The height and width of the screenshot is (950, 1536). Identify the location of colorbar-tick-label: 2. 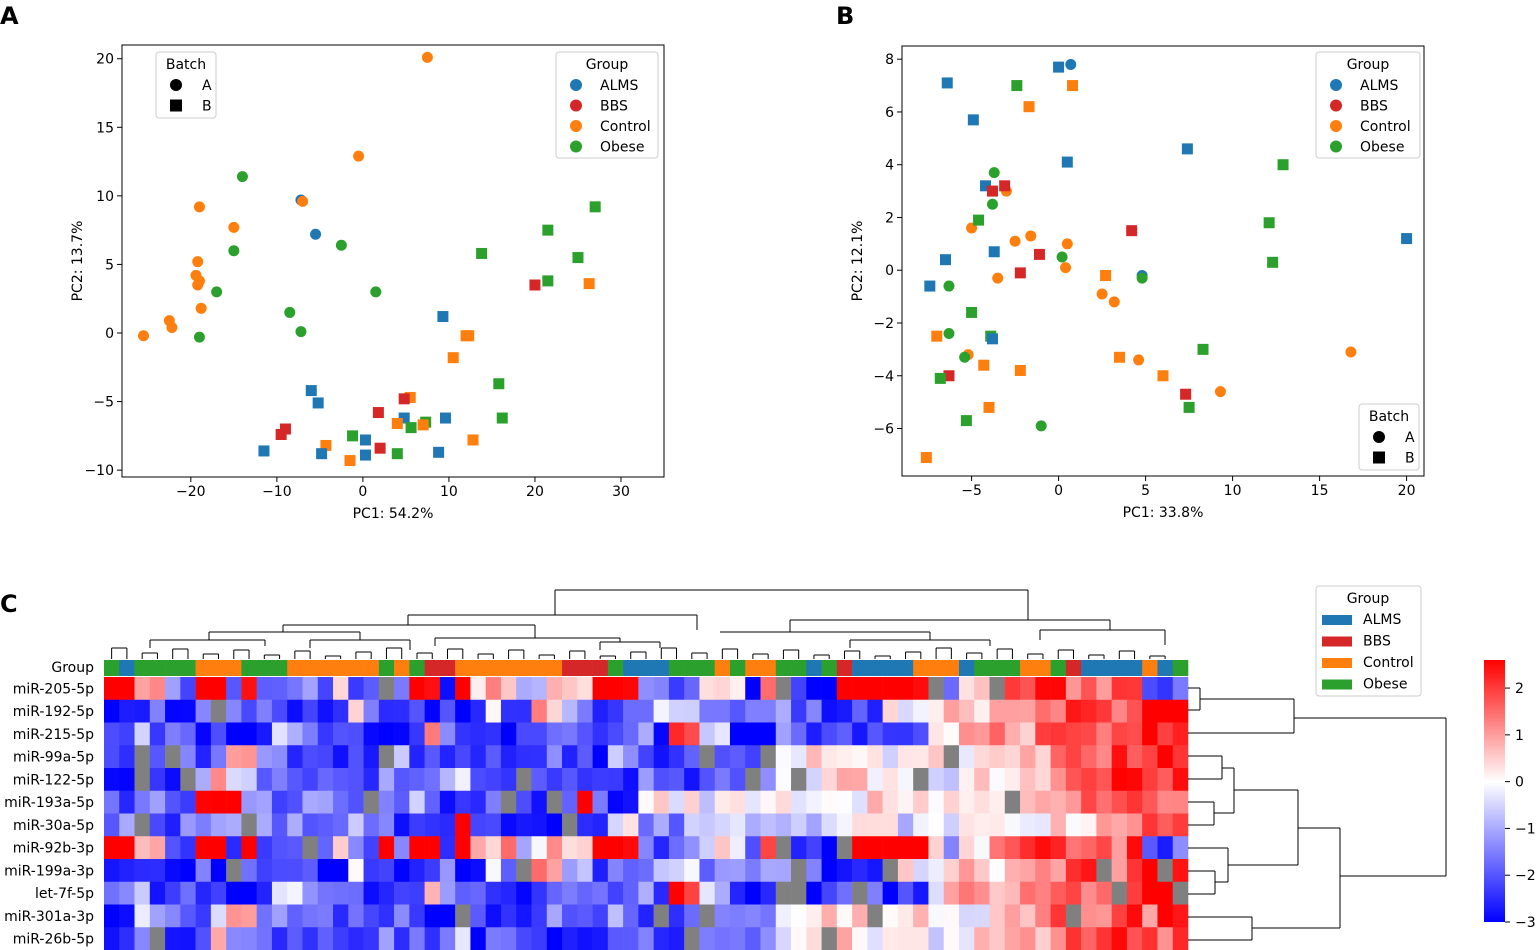
(1519, 689).